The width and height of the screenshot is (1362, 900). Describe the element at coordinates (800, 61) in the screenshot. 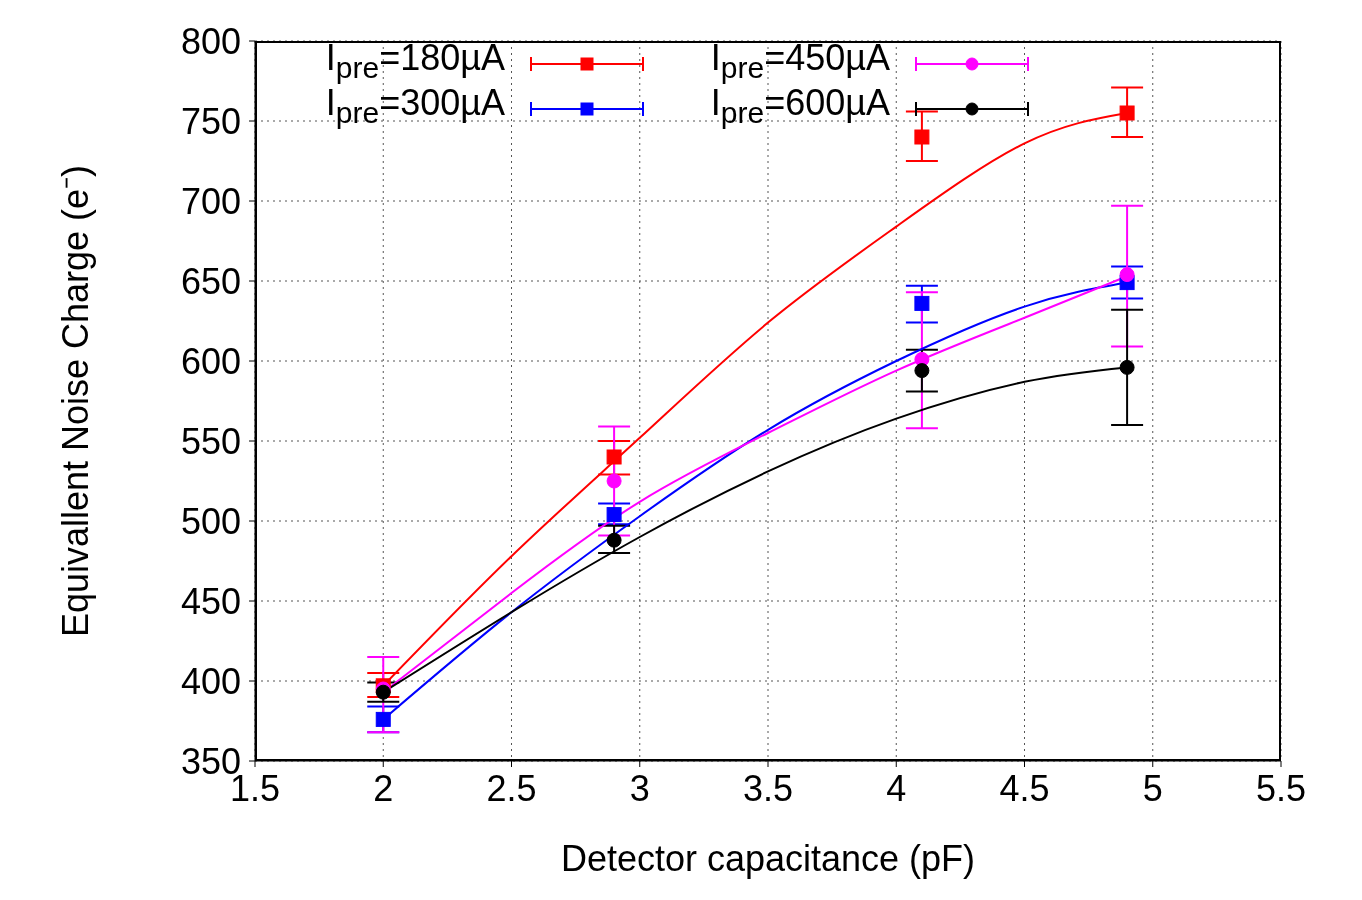

I see `legend-label: I$_{pre}$=450µA` at that location.